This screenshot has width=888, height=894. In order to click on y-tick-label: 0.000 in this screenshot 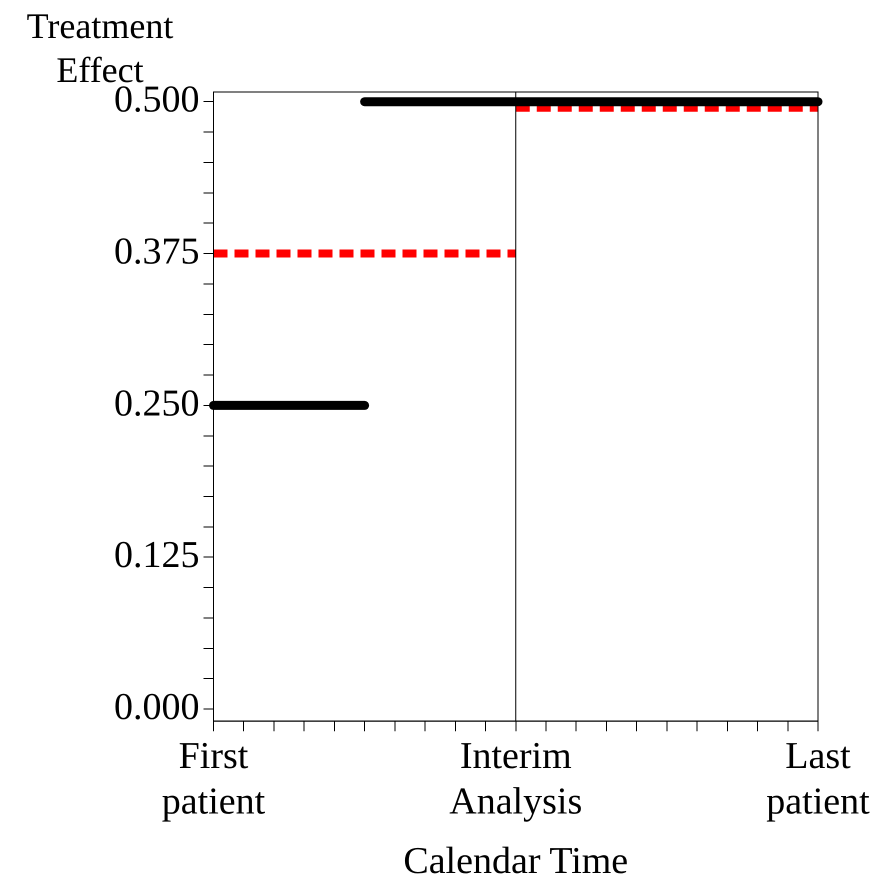, I will do `click(157, 707)`.